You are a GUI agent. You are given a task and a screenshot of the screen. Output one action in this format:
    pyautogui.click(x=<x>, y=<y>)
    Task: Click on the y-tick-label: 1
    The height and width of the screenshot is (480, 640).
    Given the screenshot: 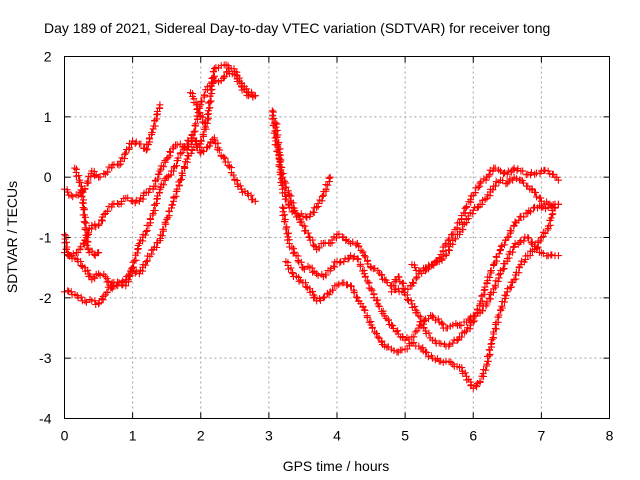 What is the action you would take?
    pyautogui.click(x=48, y=117)
    